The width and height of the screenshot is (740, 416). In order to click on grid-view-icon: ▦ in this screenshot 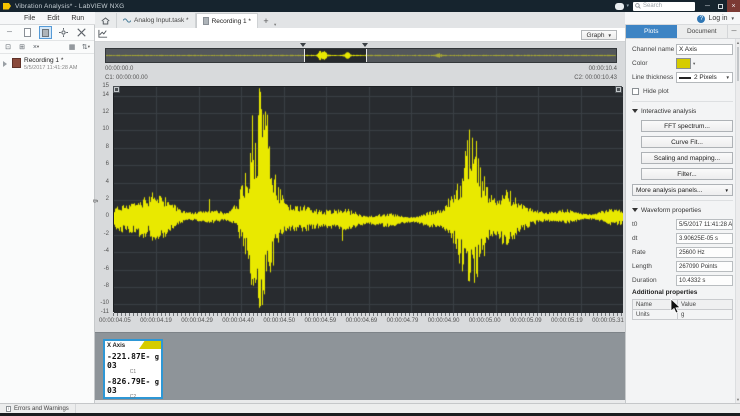, I will do `click(72, 47)`.